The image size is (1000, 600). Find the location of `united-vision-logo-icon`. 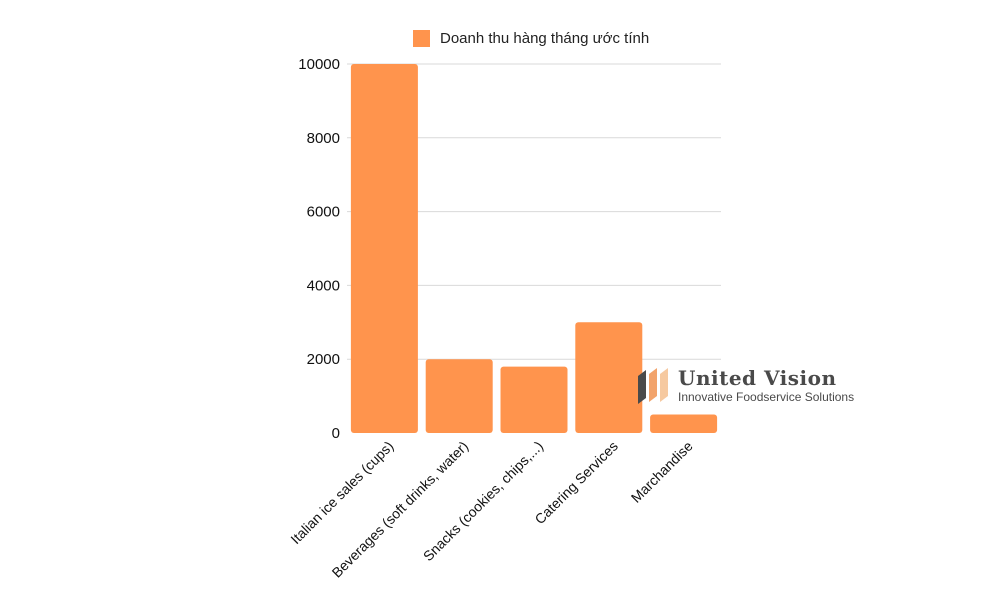

united-vision-logo-icon is located at coordinates (653, 386).